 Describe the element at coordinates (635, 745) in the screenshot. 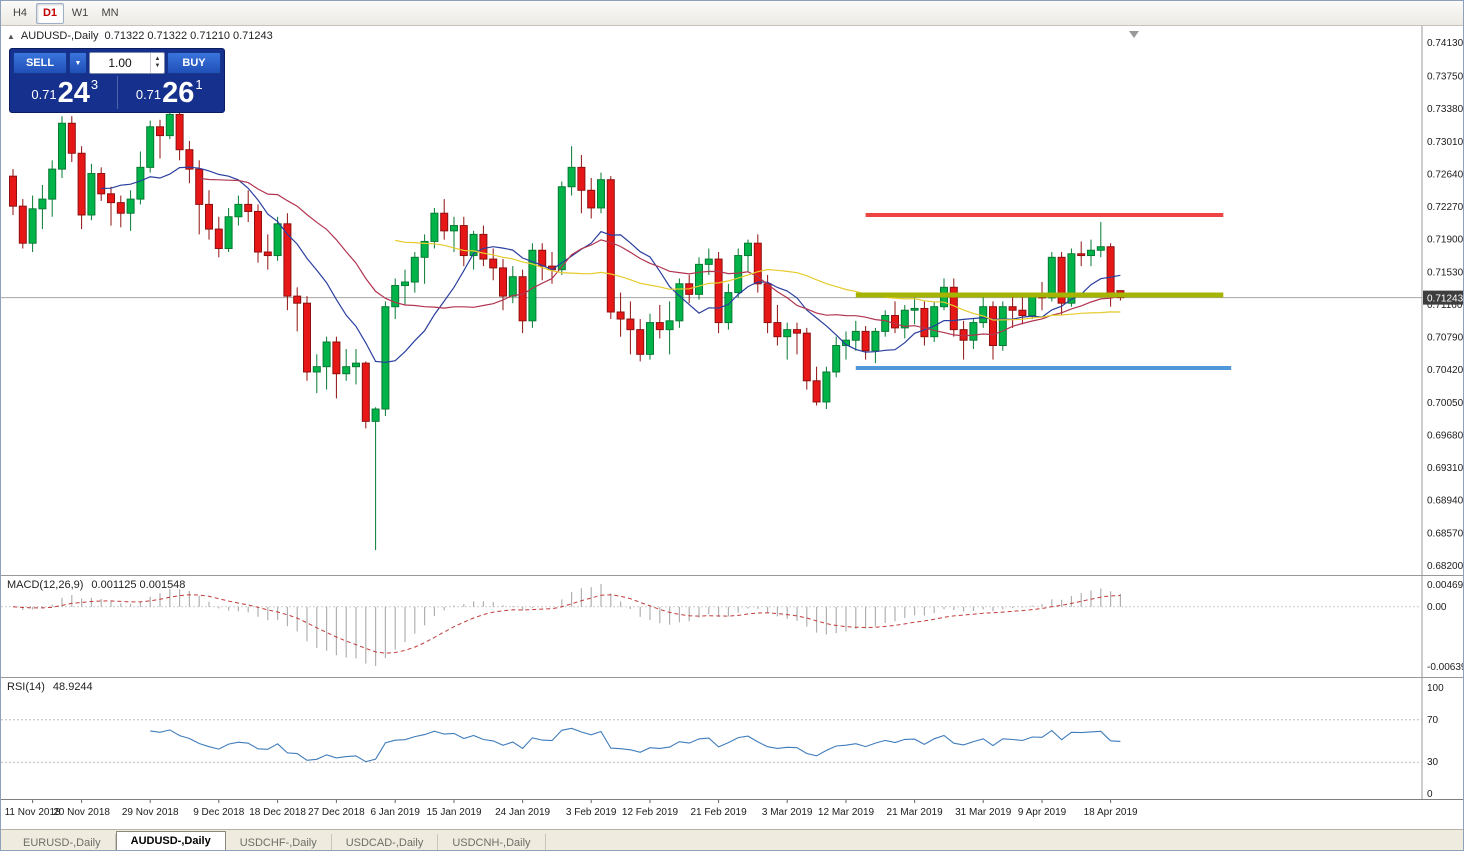

I see `rsi-line` at that location.